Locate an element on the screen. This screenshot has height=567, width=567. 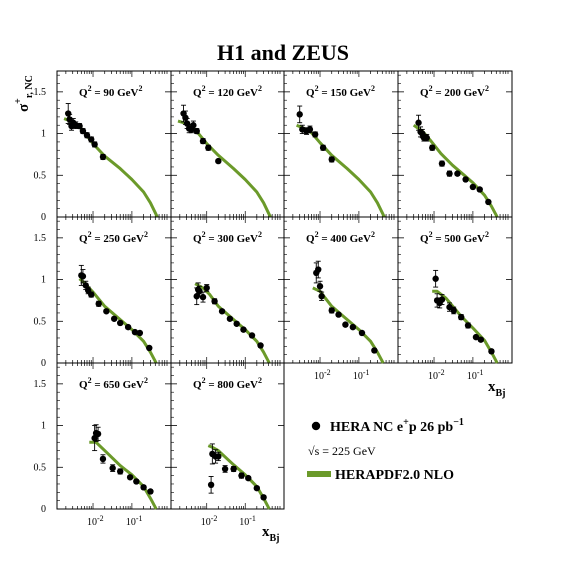
panel-label-value: = 250 GeV is located at coordinates (118, 239).